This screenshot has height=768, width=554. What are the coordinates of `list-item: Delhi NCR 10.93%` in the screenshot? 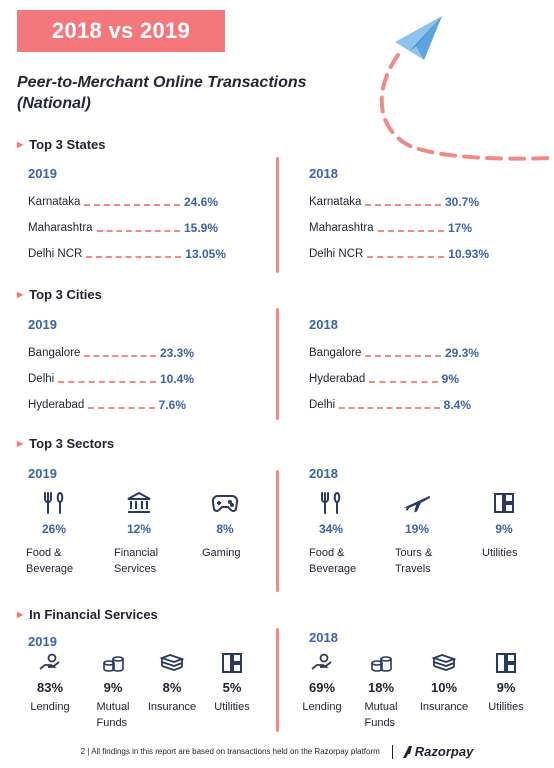 It's located at (399, 254).